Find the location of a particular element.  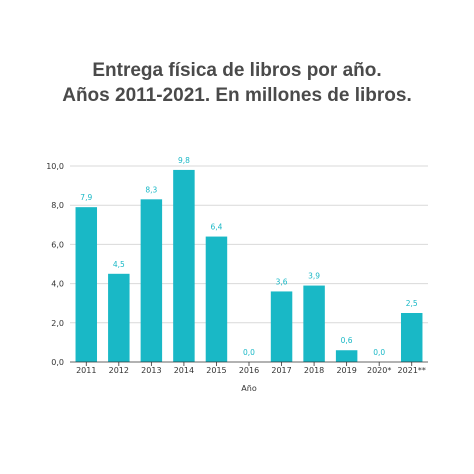

x-tick-label: 2014 is located at coordinates (184, 370).